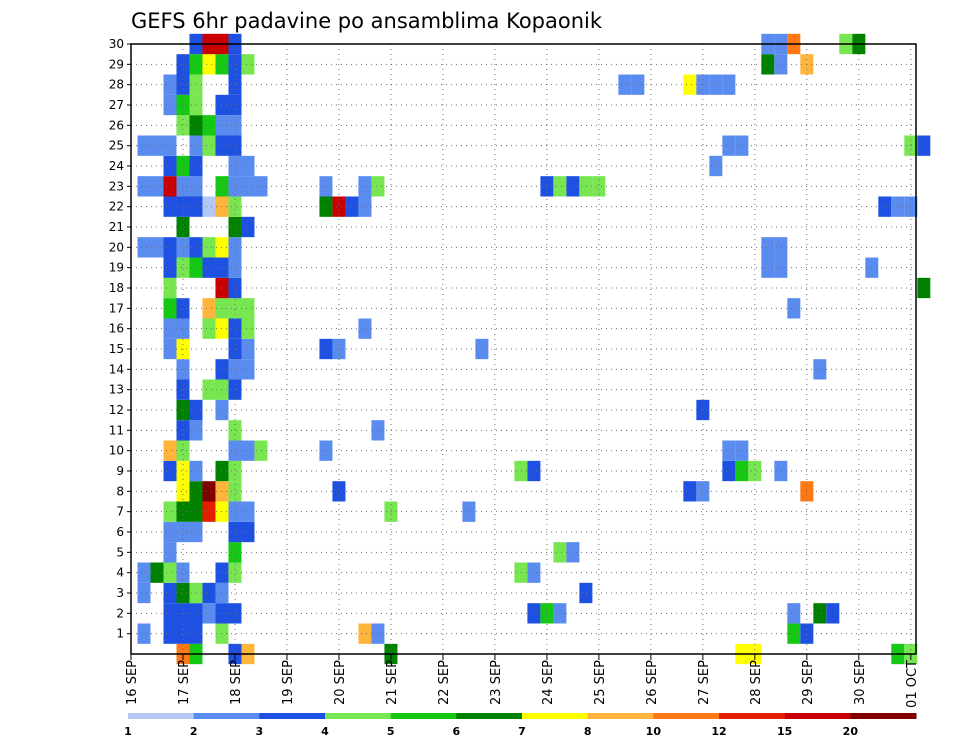  What do you see at coordinates (116, 125) in the screenshot?
I see `y-tick-label: 26` at bounding box center [116, 125].